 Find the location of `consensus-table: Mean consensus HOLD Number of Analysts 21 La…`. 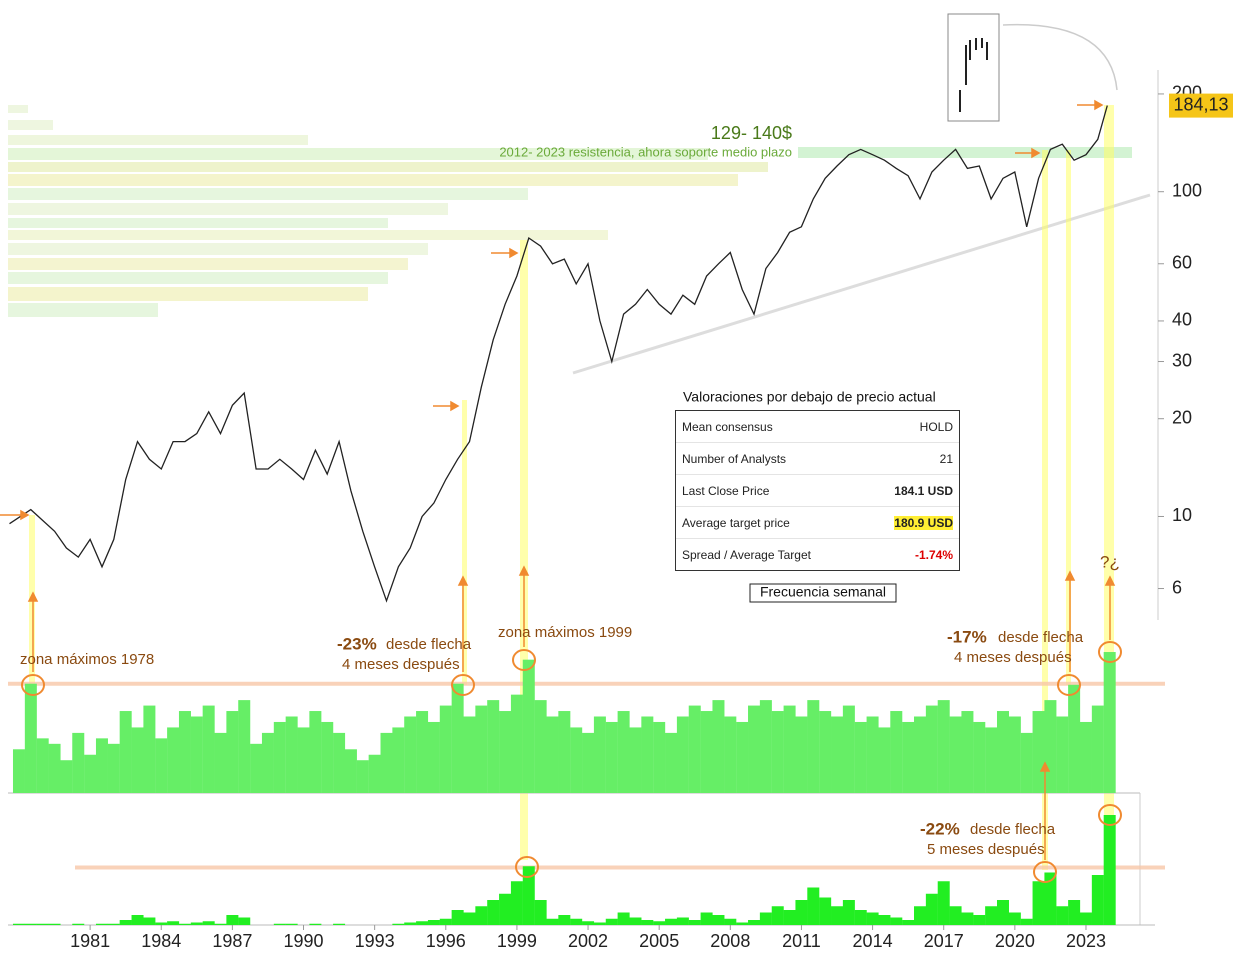

consensus-table: Mean consensus HOLD Number of Analysts 21 La… is located at coordinates (817, 490).